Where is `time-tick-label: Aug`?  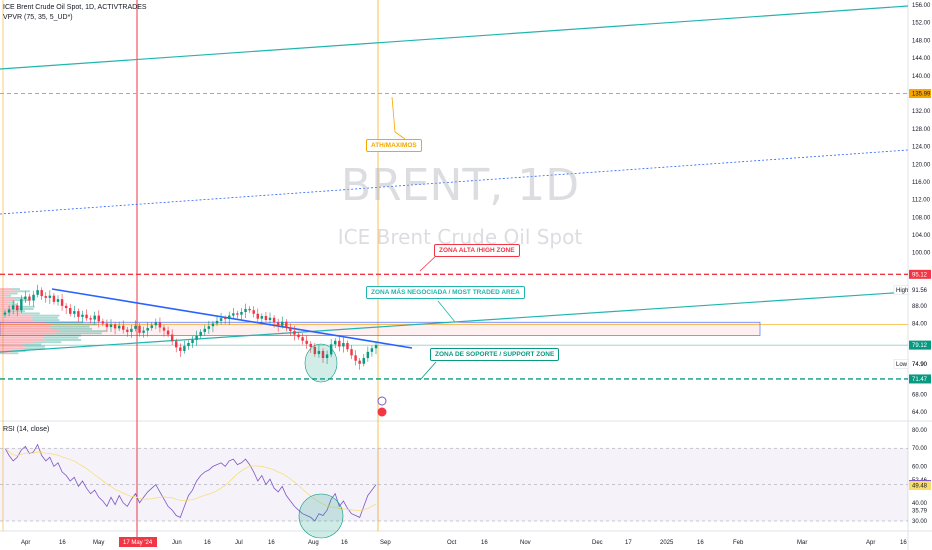 time-tick-label: Aug is located at coordinates (313, 543).